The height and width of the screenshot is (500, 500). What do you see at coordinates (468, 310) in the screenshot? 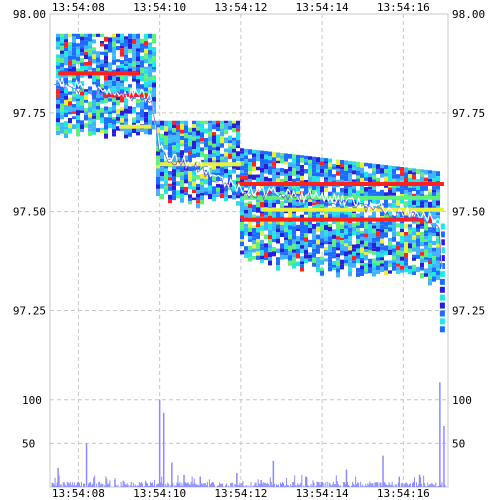
I see `y-tick-label-right: 97.25` at bounding box center [468, 310].